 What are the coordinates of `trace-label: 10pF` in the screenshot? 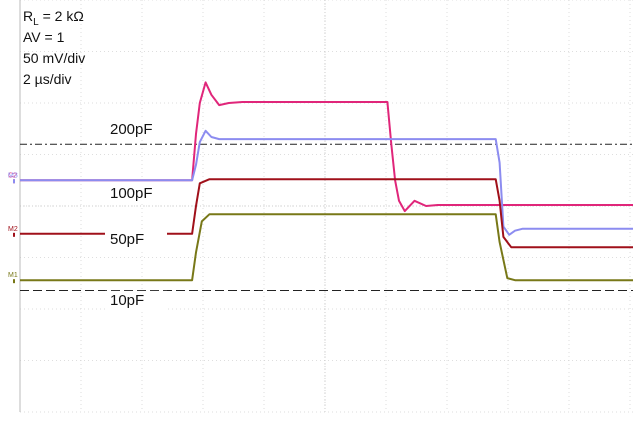 It's located at (127, 300).